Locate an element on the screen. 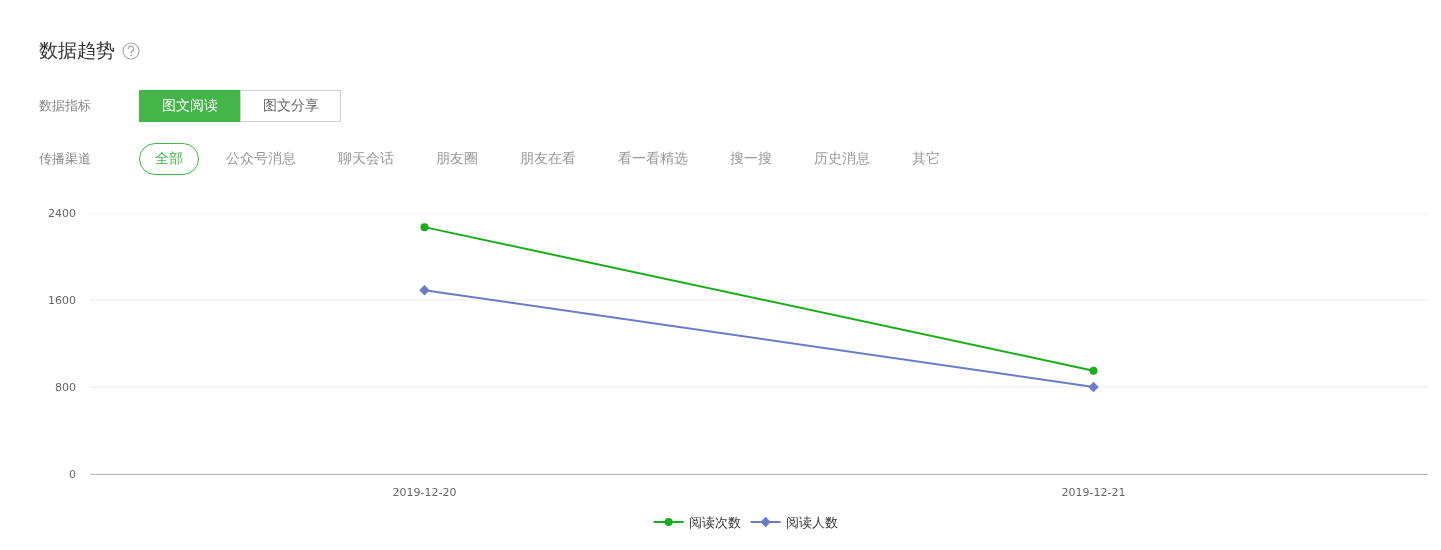 The width and height of the screenshot is (1441, 550). y-tick-label: 1600 is located at coordinates (62, 300).